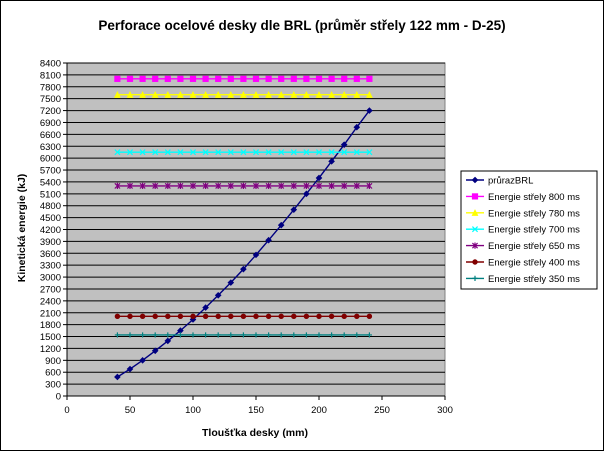 The image size is (605, 457). Describe the element at coordinates (534, 246) in the screenshot. I see `legend-label: Energie střely 650 ms` at that location.